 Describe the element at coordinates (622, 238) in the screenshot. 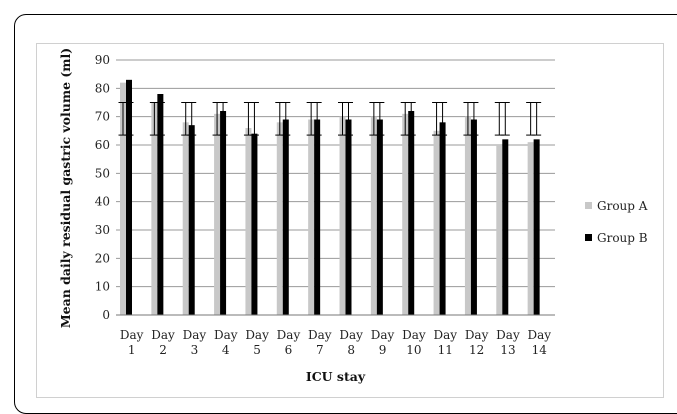

I see `legend-label: Group B` at that location.